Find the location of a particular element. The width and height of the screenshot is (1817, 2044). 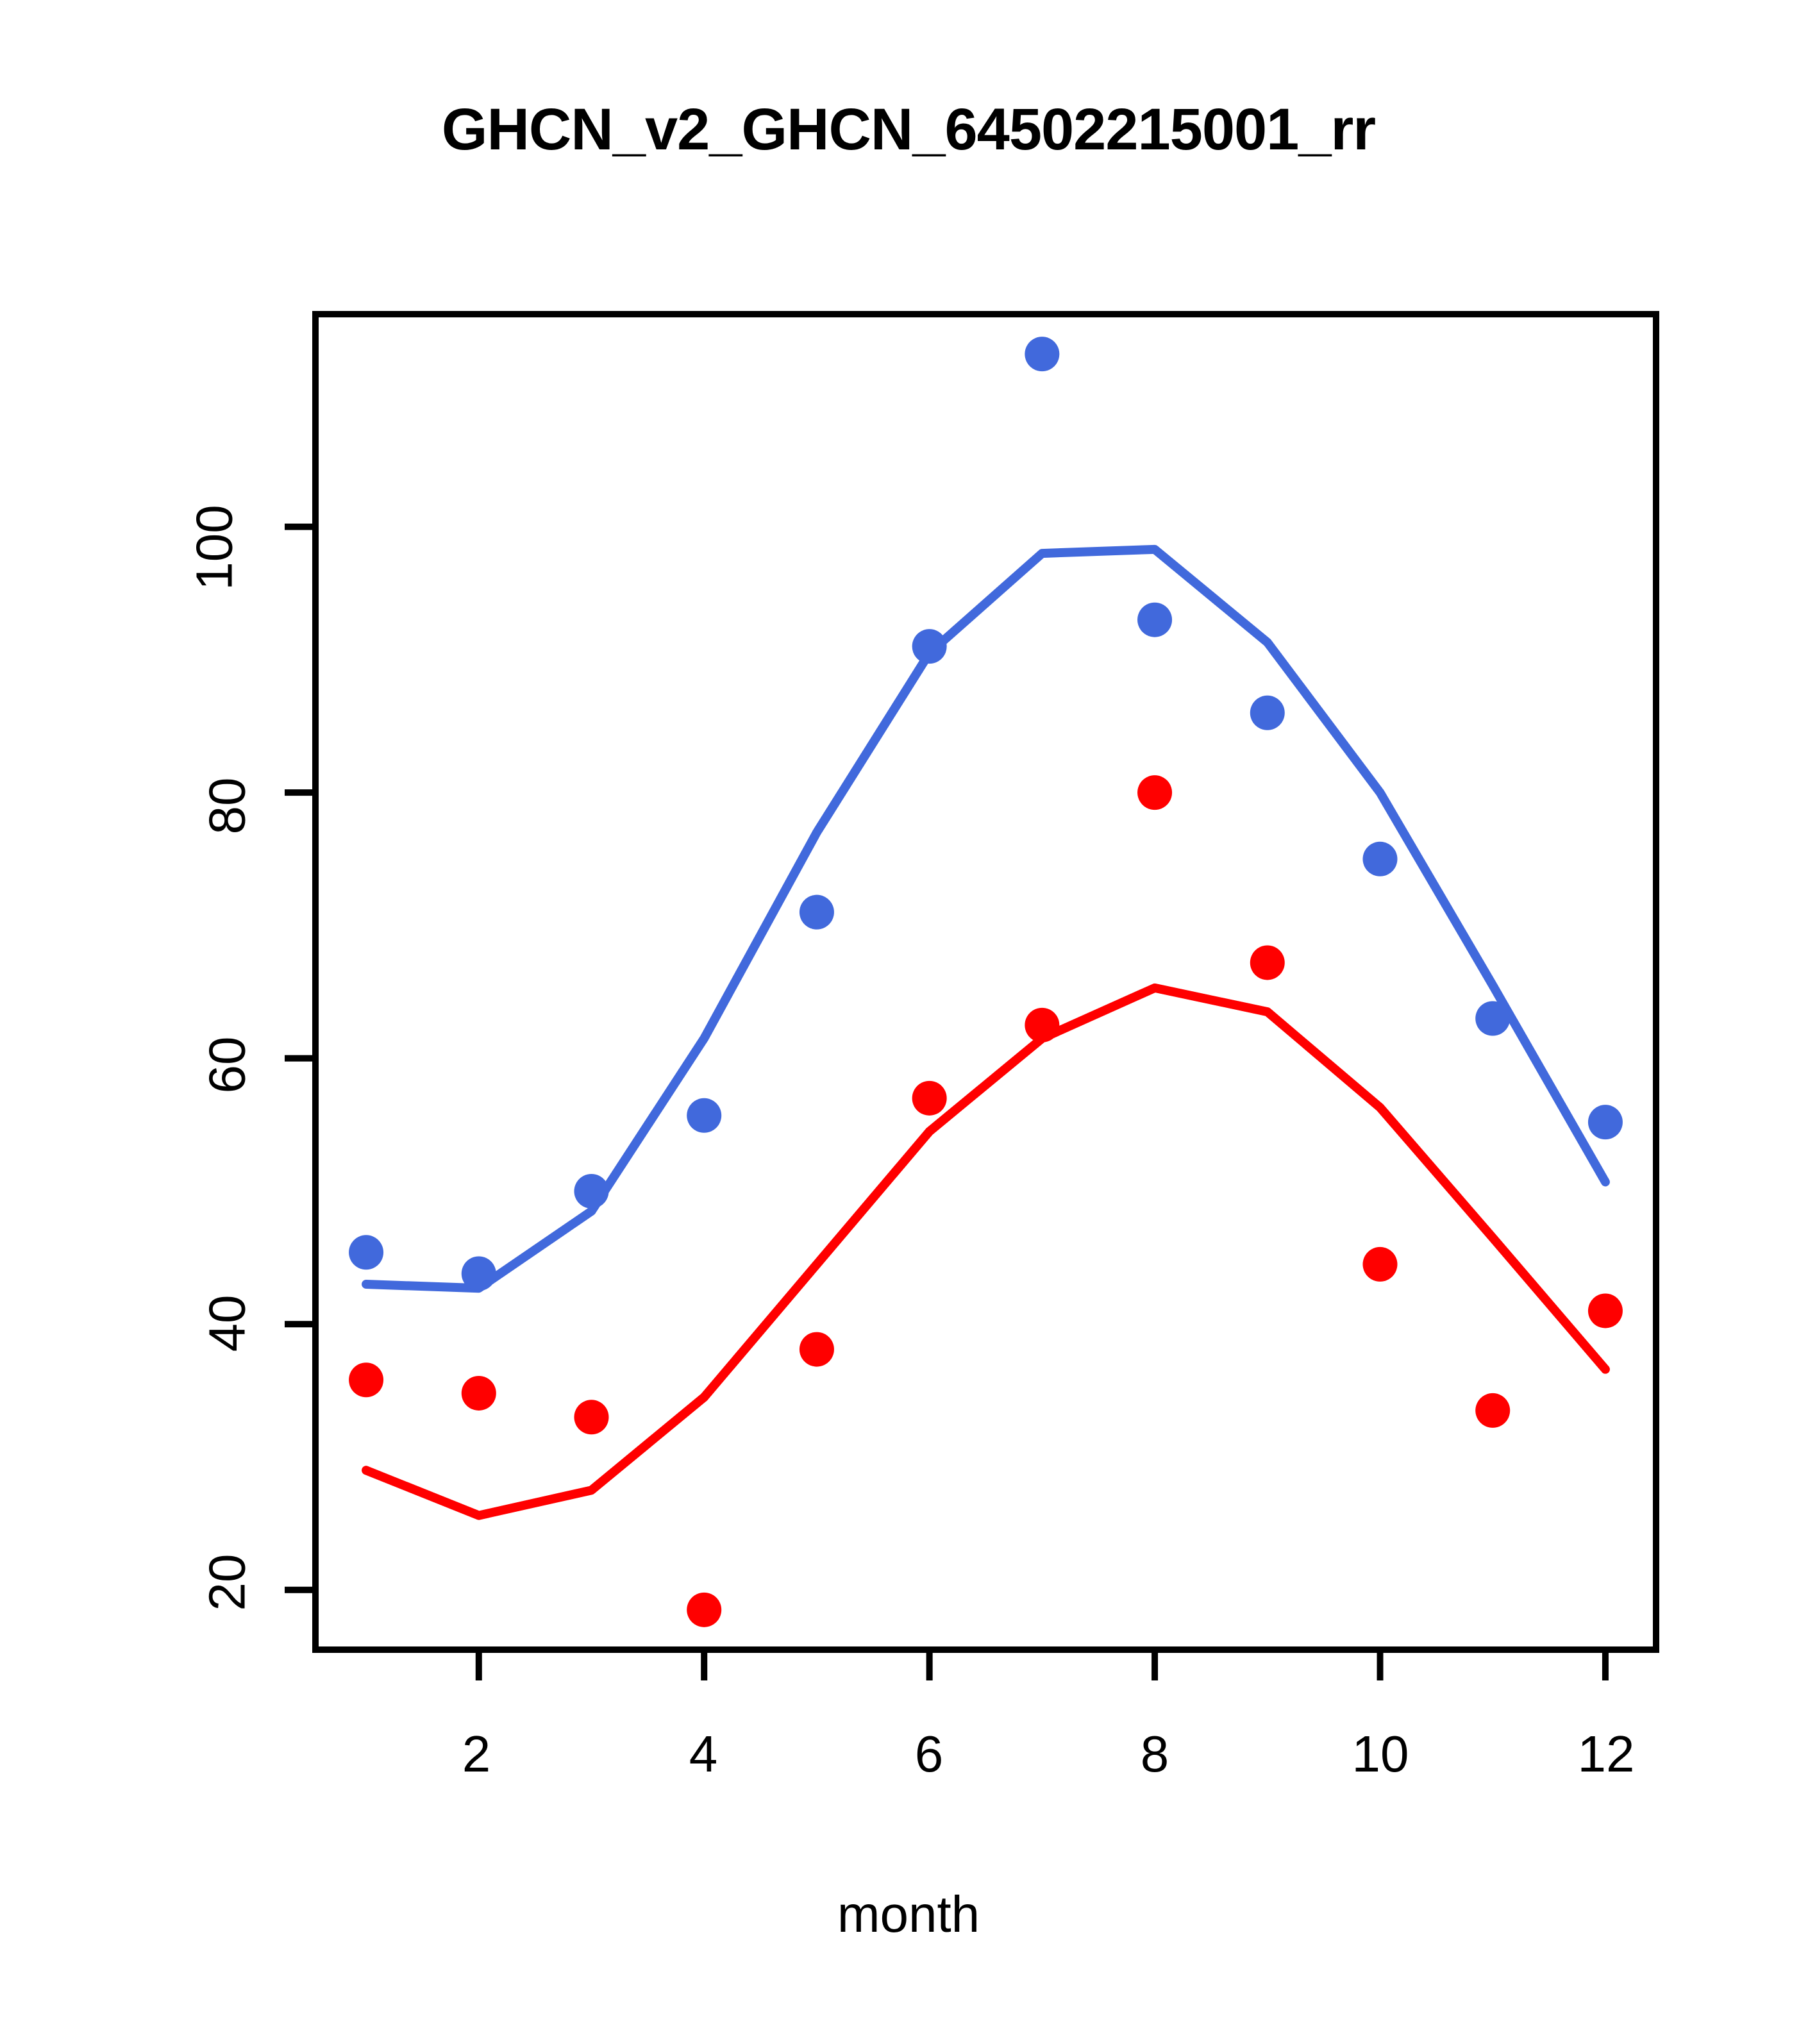

y-tick-label-80: 80 is located at coordinates (227, 806).